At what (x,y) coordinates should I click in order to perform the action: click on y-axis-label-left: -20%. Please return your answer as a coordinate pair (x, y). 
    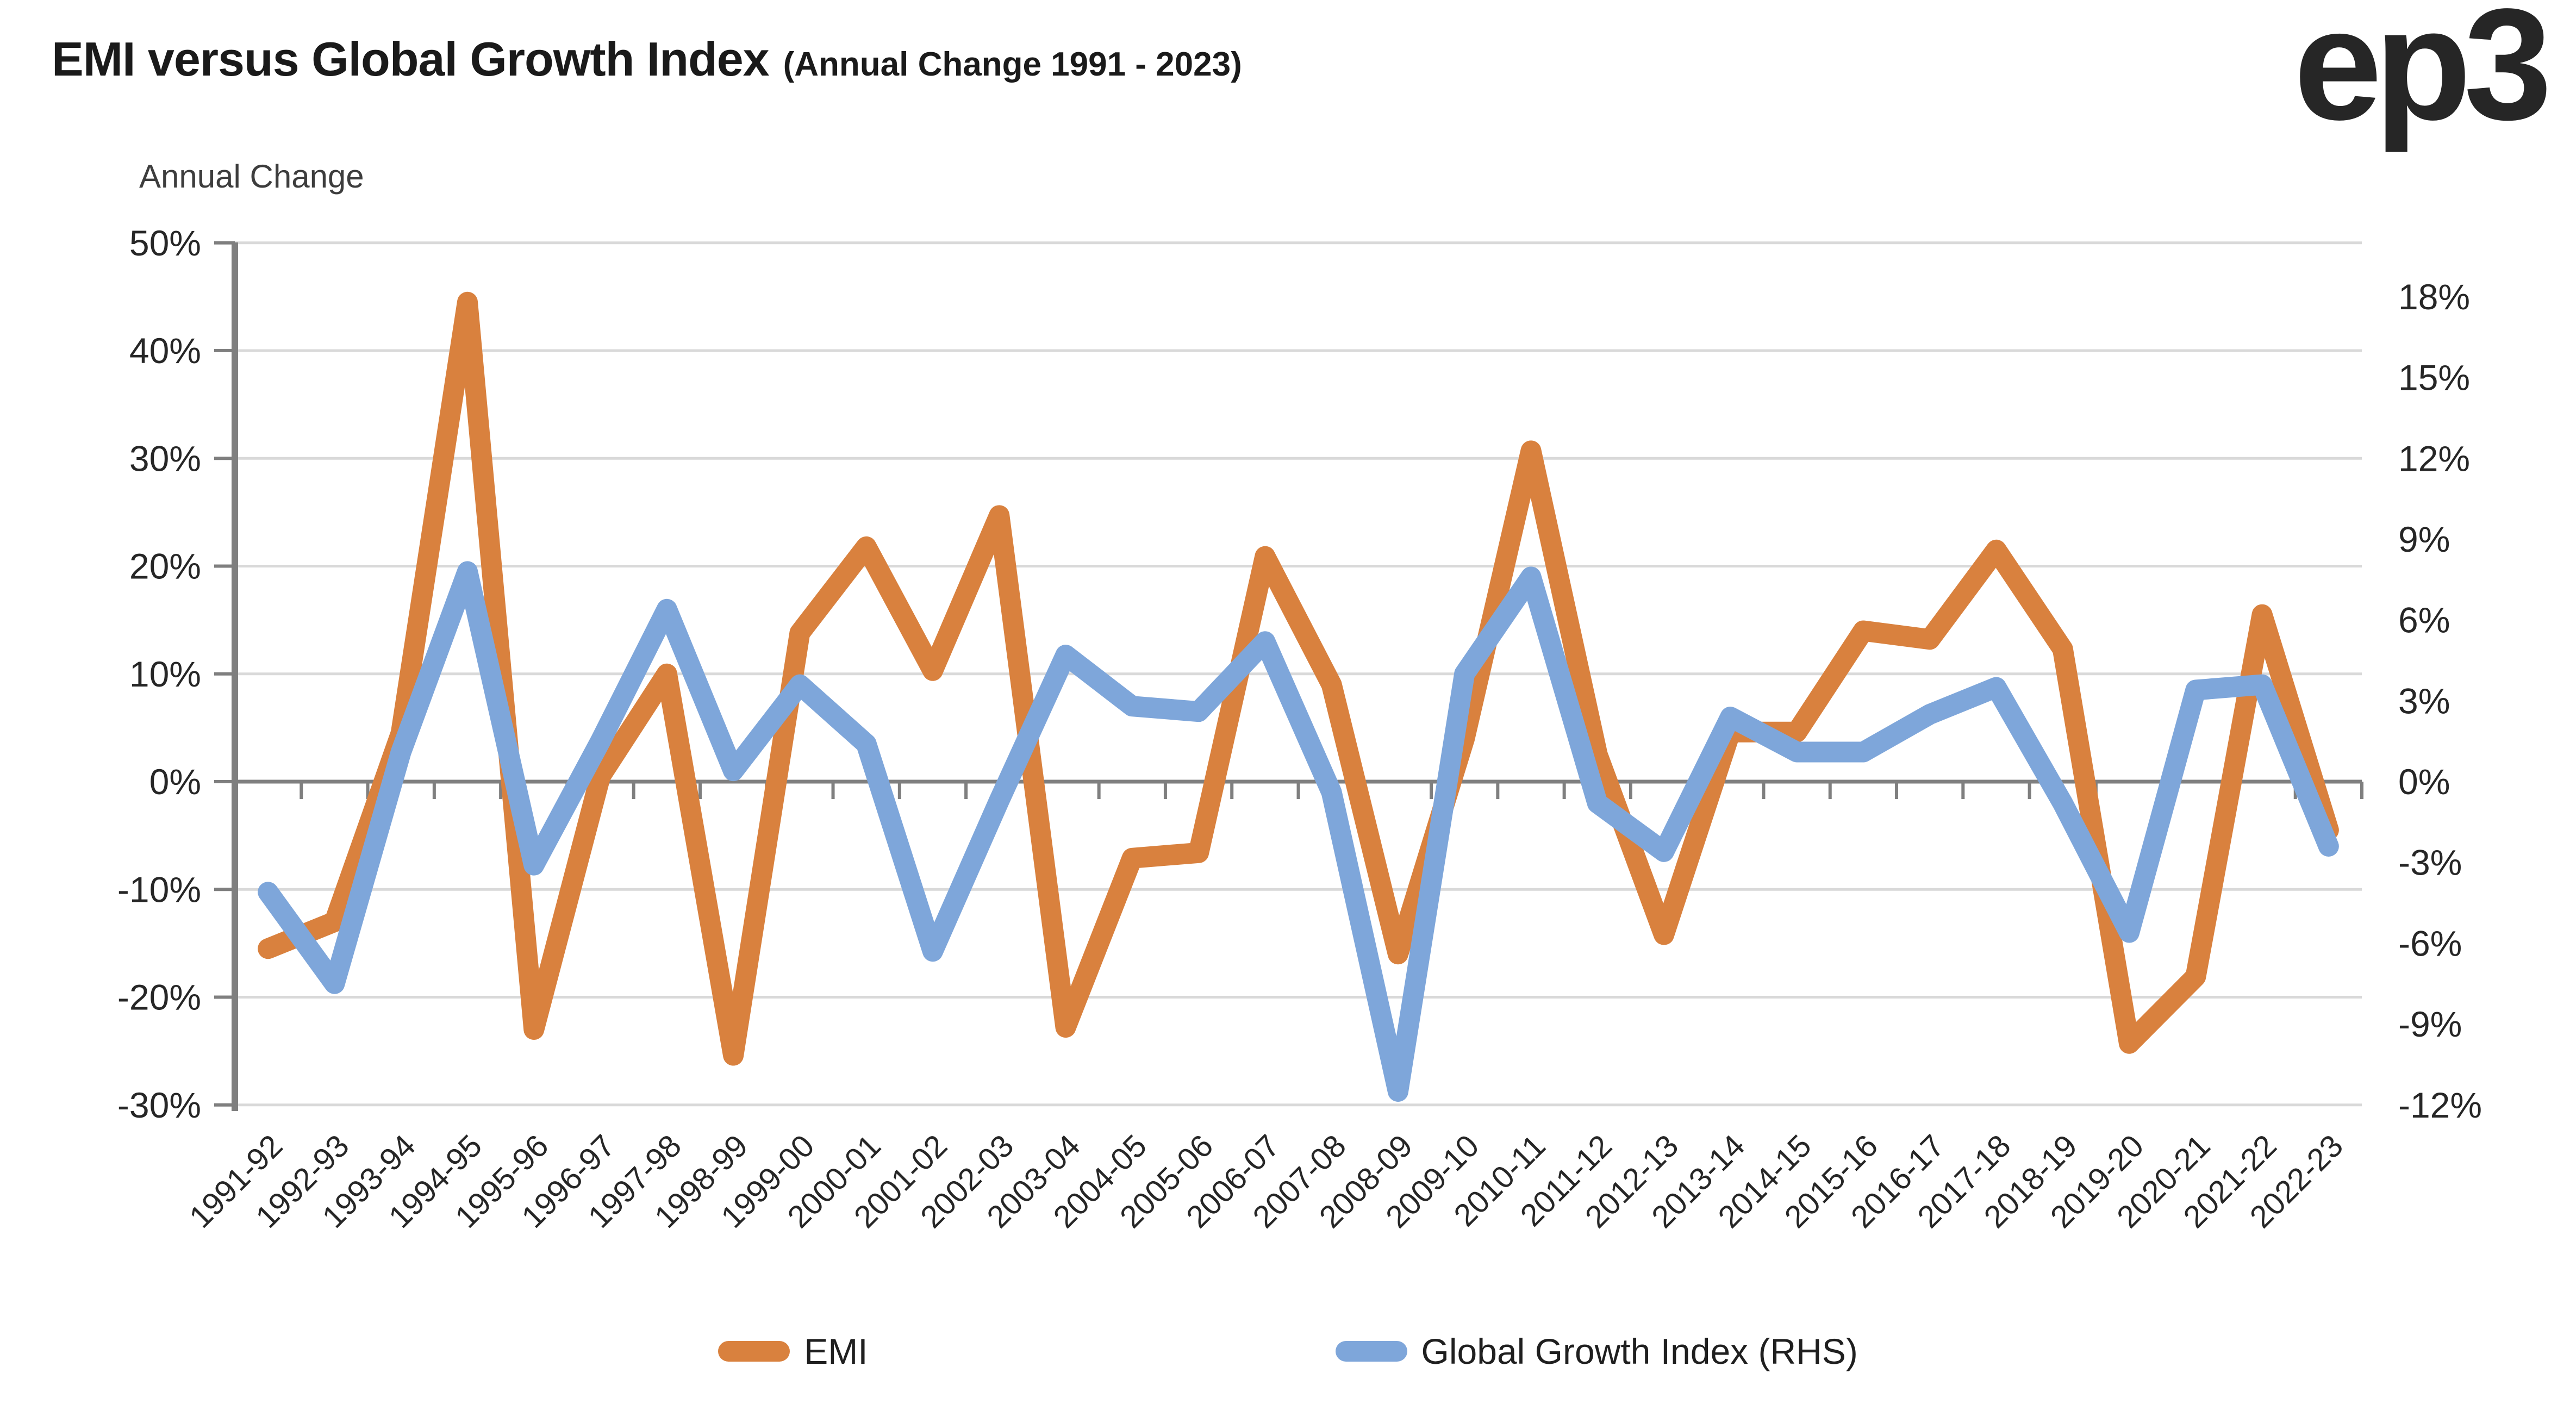
    Looking at the image, I should click on (159, 997).